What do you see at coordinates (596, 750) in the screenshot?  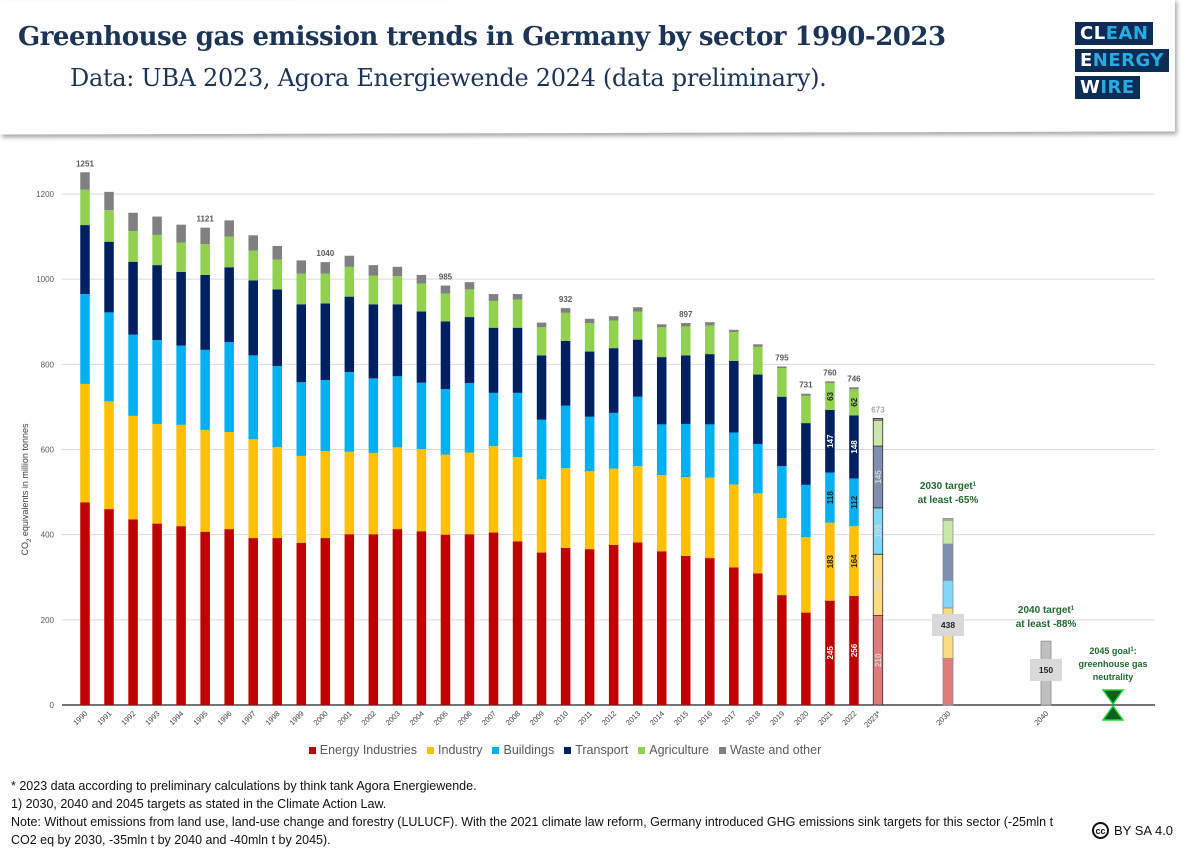 I see `legend-item: Transport` at bounding box center [596, 750].